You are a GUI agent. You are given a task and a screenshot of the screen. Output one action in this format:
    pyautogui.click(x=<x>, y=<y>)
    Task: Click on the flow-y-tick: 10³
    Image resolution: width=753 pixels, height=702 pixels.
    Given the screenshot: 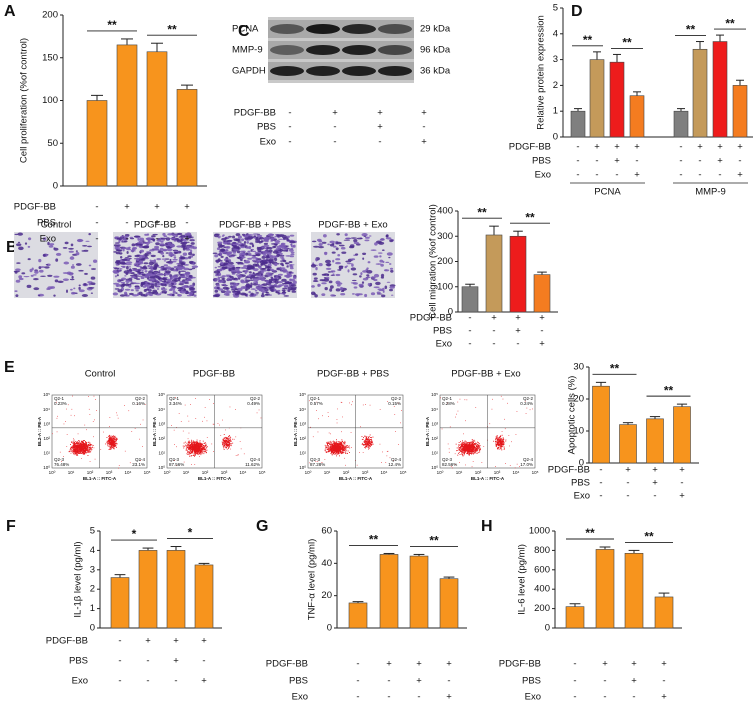 What is the action you would take?
    pyautogui.click(x=302, y=423)
    